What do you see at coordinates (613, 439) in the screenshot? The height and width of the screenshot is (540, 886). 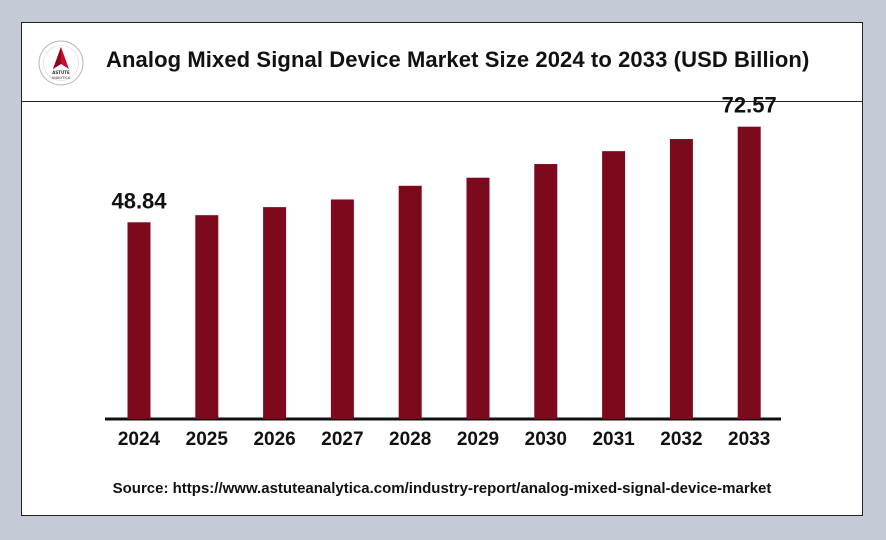 I see `x-tick-label-2031: 2031` at bounding box center [613, 439].